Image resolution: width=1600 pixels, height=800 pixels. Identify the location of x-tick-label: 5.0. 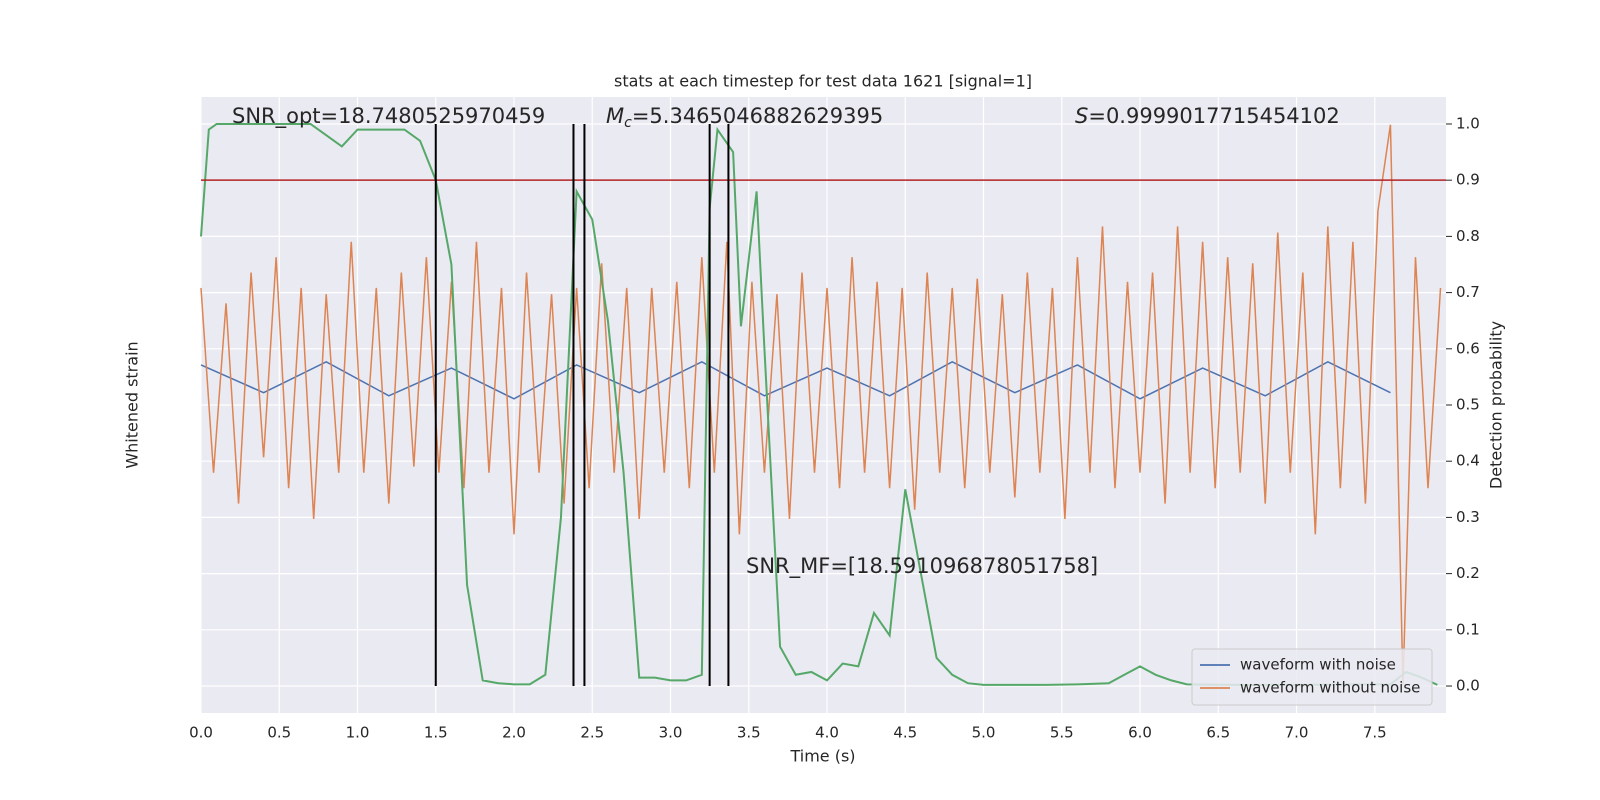
(984, 733).